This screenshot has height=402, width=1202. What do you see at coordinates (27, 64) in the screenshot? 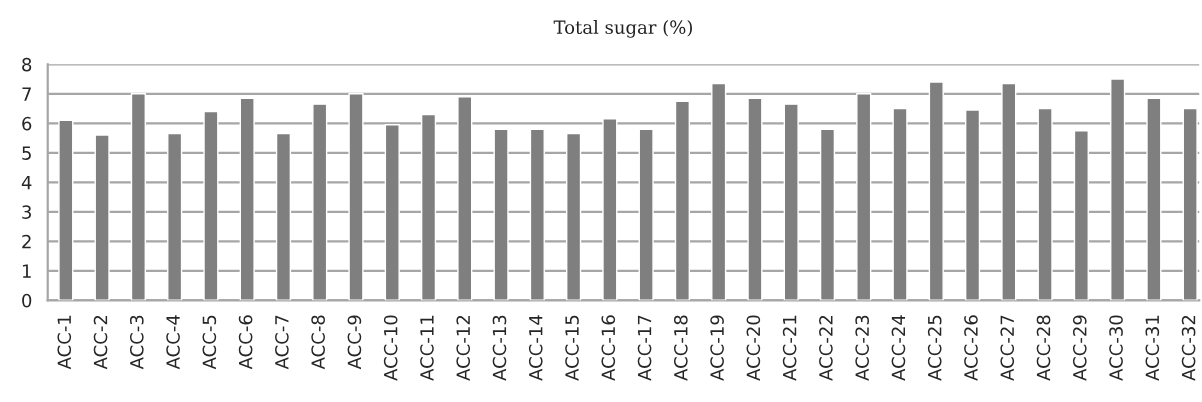
I see `y-tick-label: 8` at bounding box center [27, 64].